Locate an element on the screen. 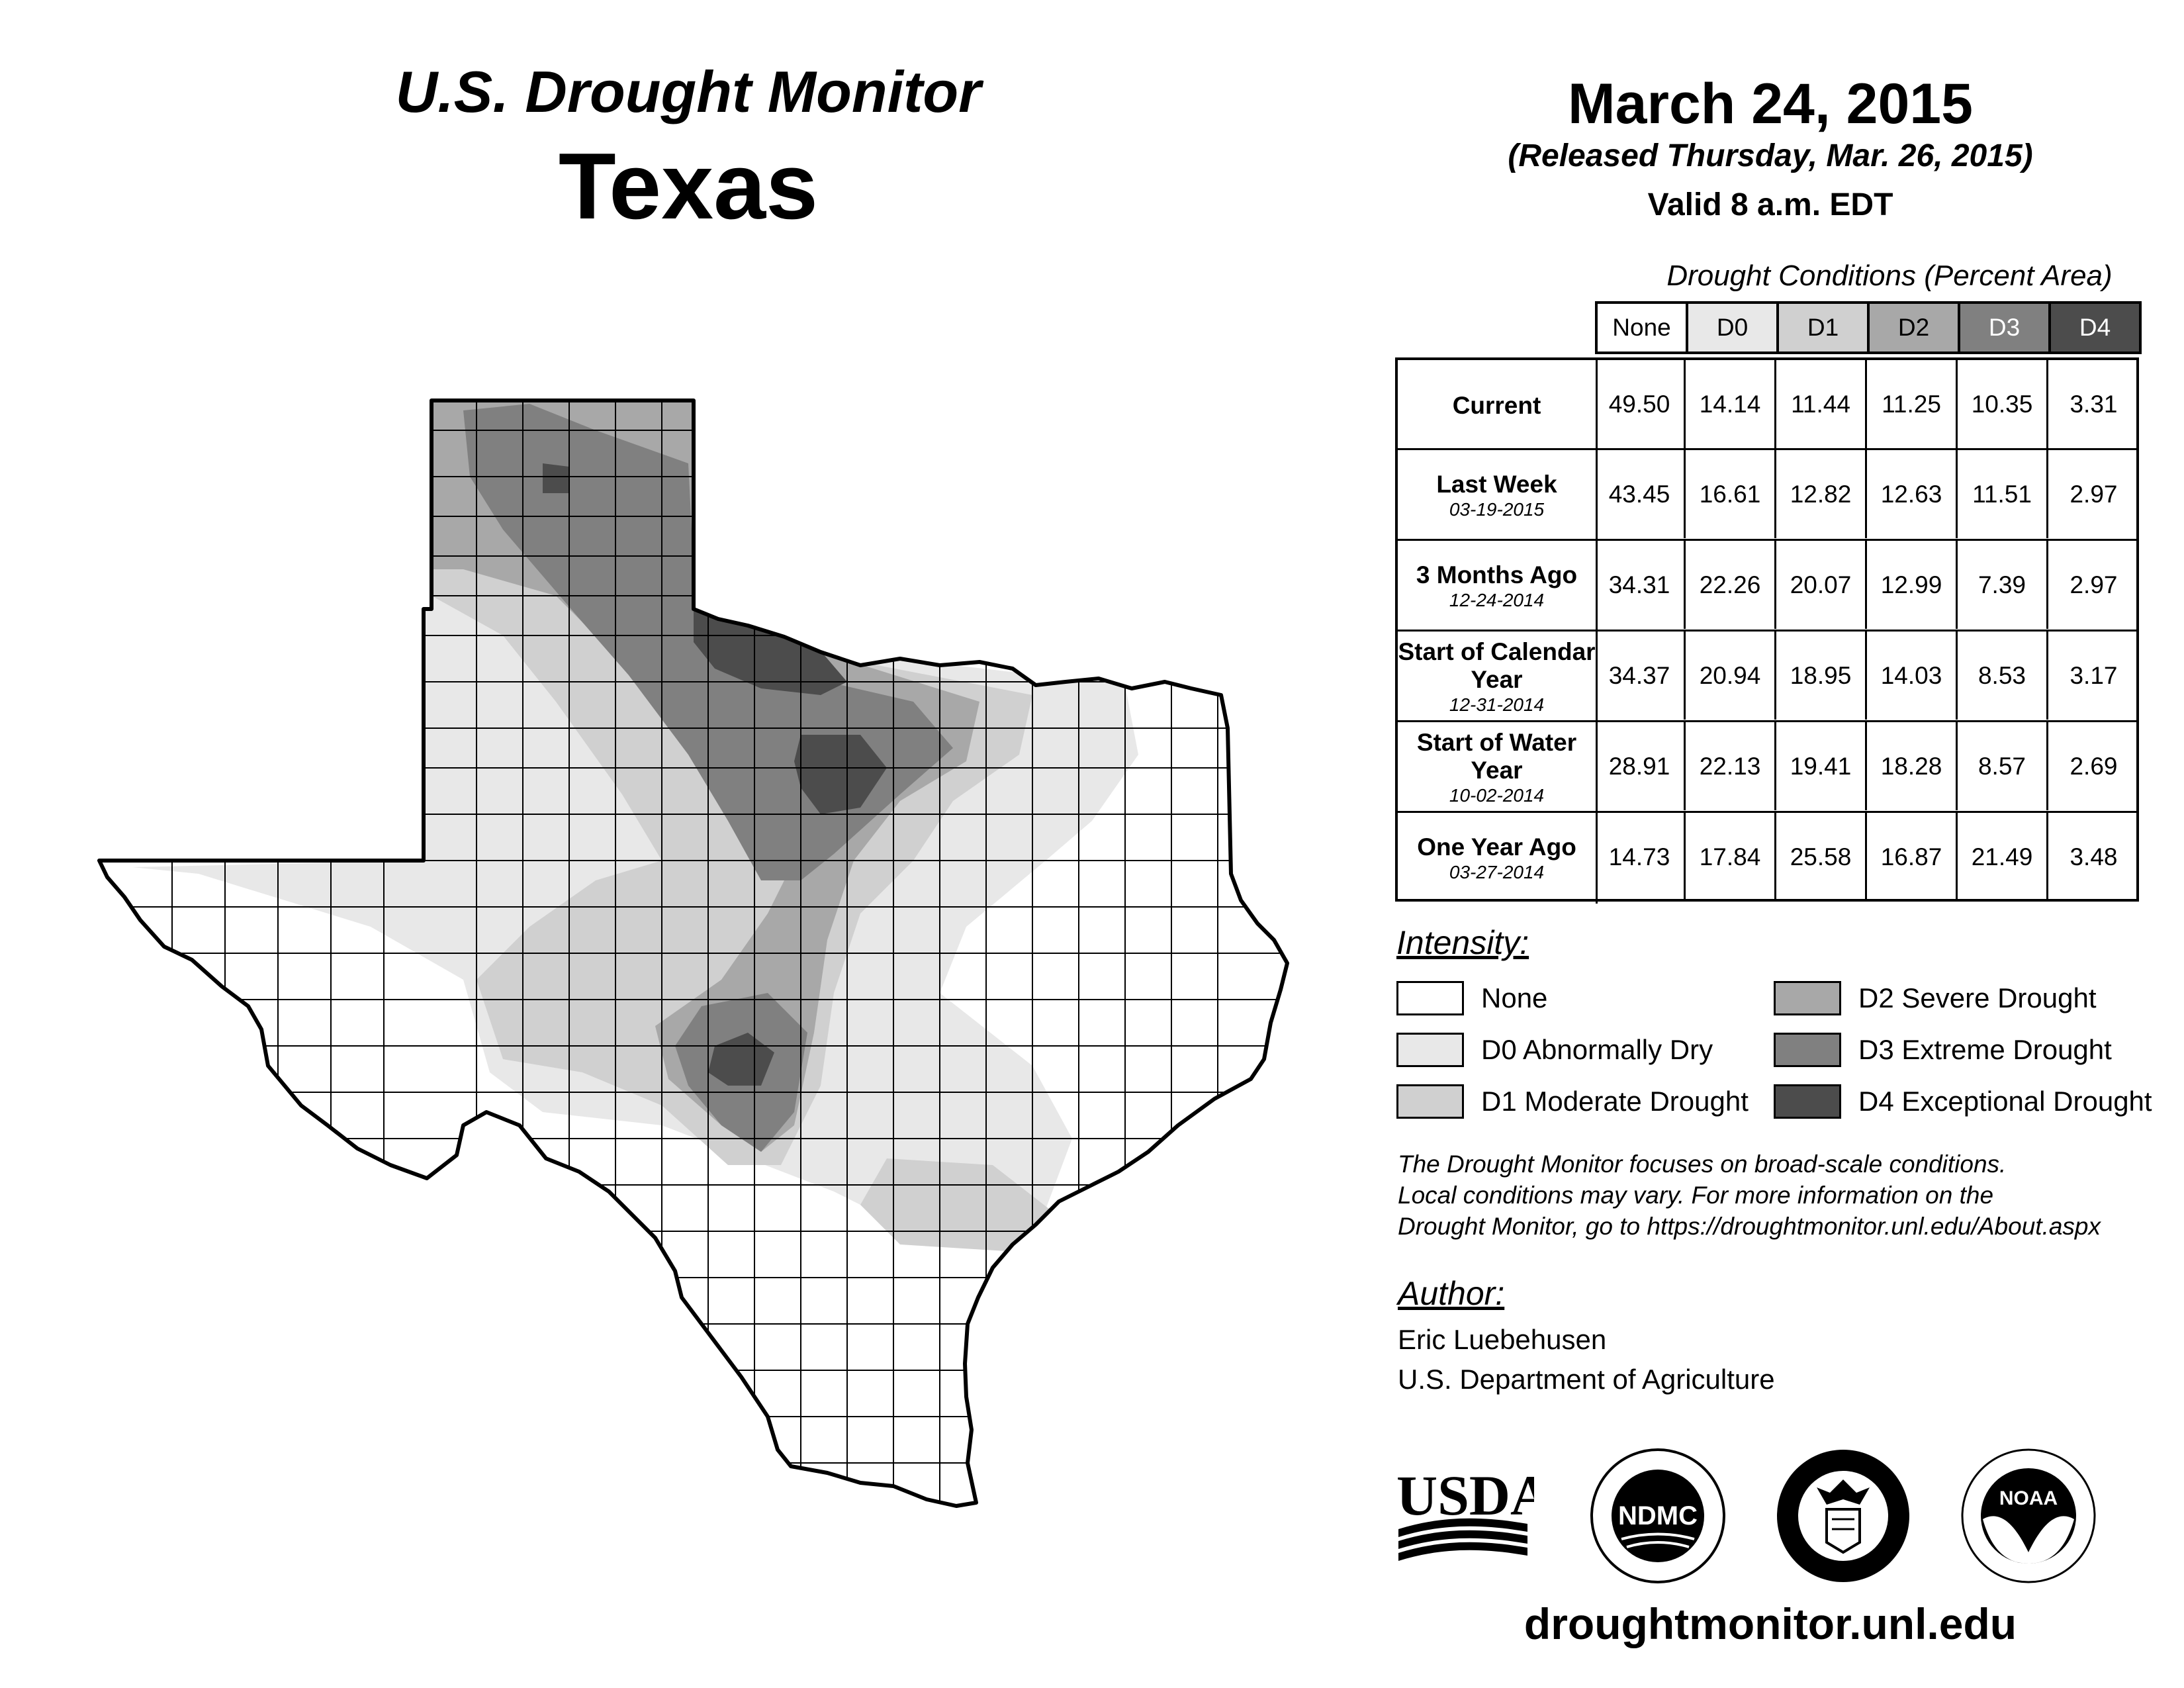 Image resolution: width=2184 pixels, height=1688 pixels. cell-none: 28.91 is located at coordinates (1641, 766).